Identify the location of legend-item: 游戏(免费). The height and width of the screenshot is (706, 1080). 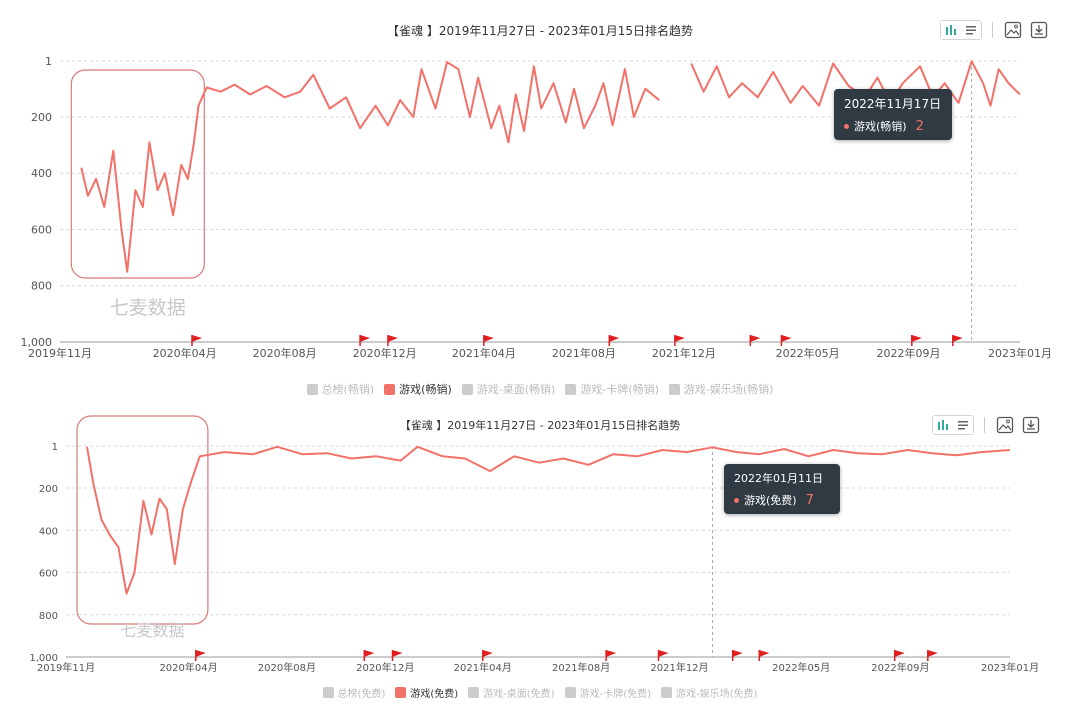
(426, 692).